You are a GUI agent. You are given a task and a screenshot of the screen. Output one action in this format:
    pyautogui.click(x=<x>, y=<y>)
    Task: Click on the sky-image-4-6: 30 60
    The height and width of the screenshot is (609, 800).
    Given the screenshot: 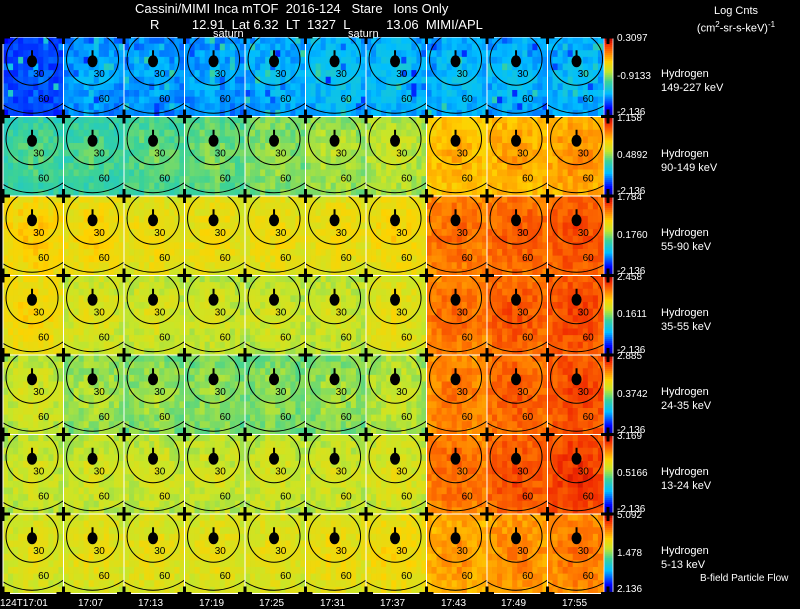 What is the action you would take?
    pyautogui.click(x=396, y=394)
    